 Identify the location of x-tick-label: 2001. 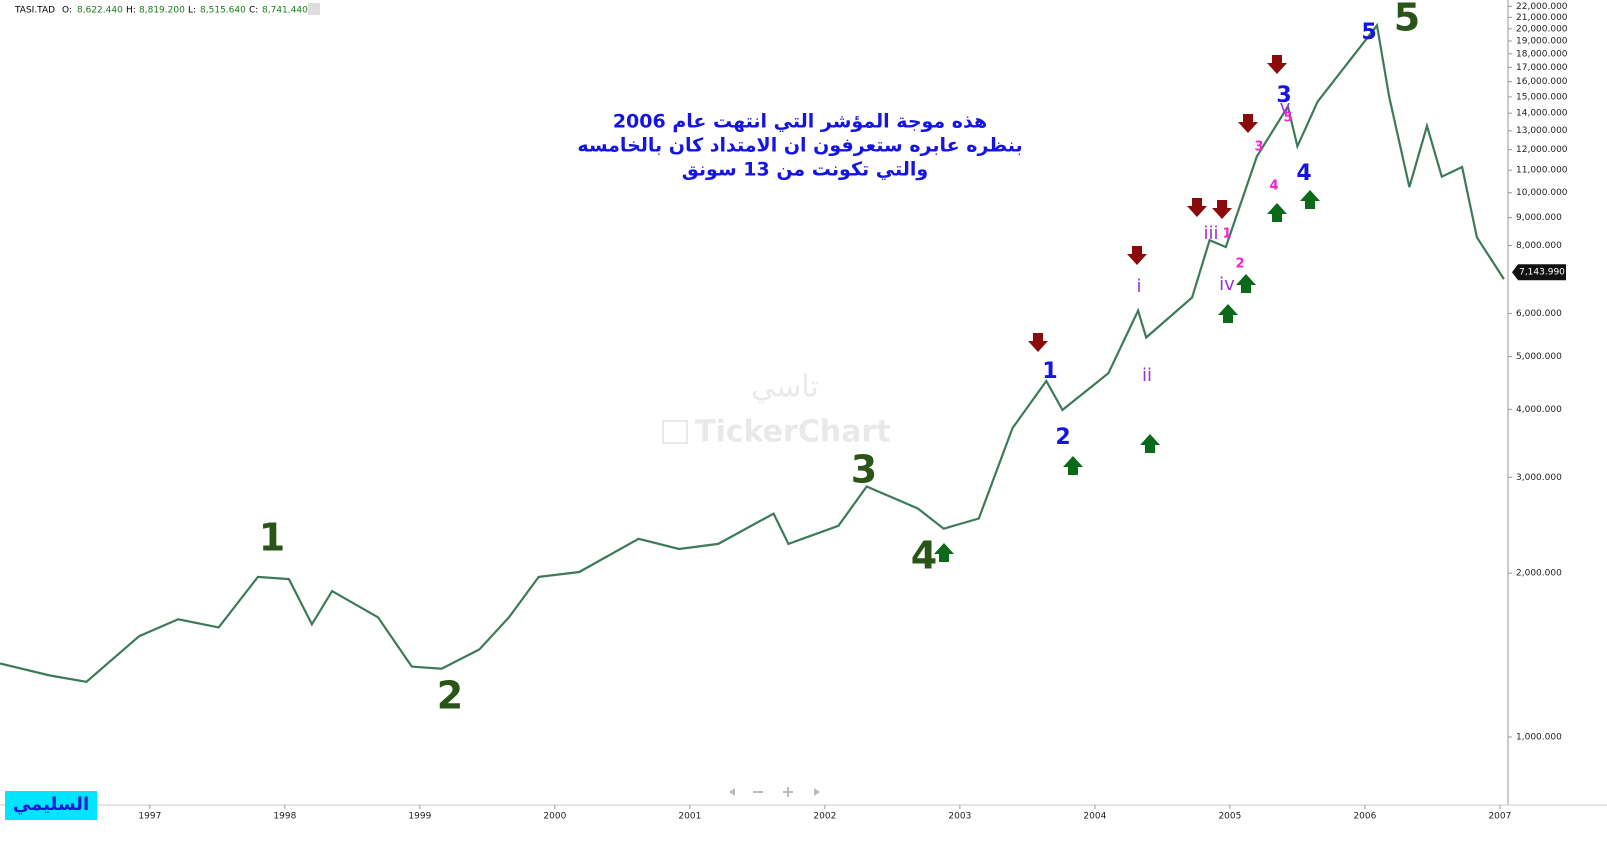
(689, 817).